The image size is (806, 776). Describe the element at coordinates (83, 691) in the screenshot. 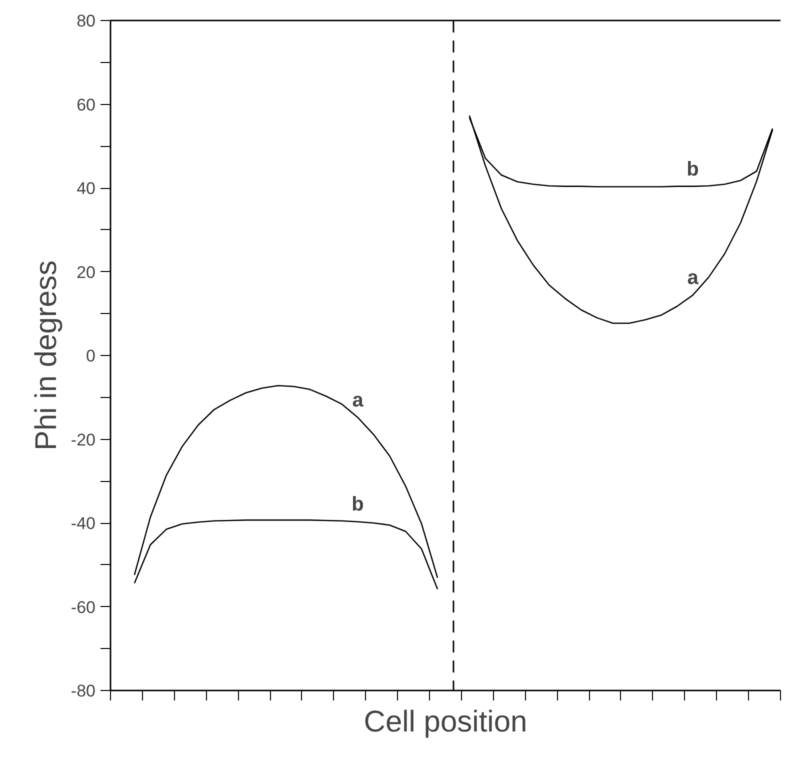

I see `y-tick-label: -80` at that location.